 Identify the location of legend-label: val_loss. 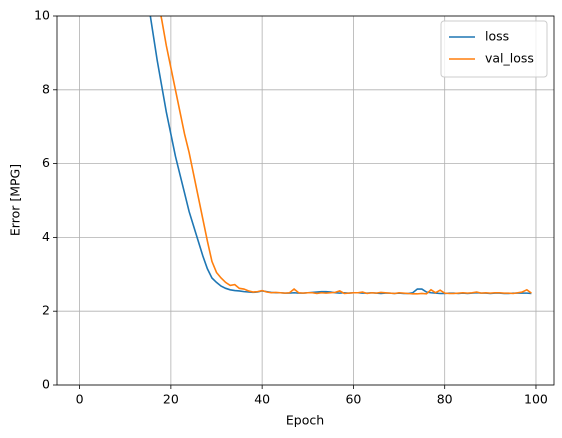
(509, 58).